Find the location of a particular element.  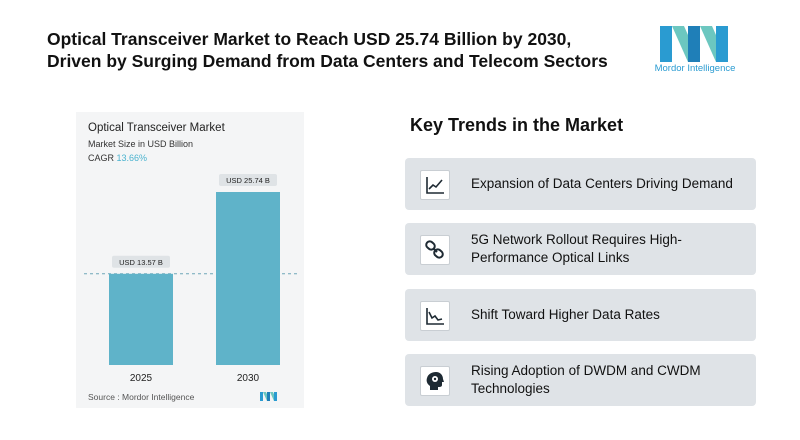

bar-chart: USD 13.57 B 2025 USD 25.74 B 2030 is located at coordinates (191, 279).